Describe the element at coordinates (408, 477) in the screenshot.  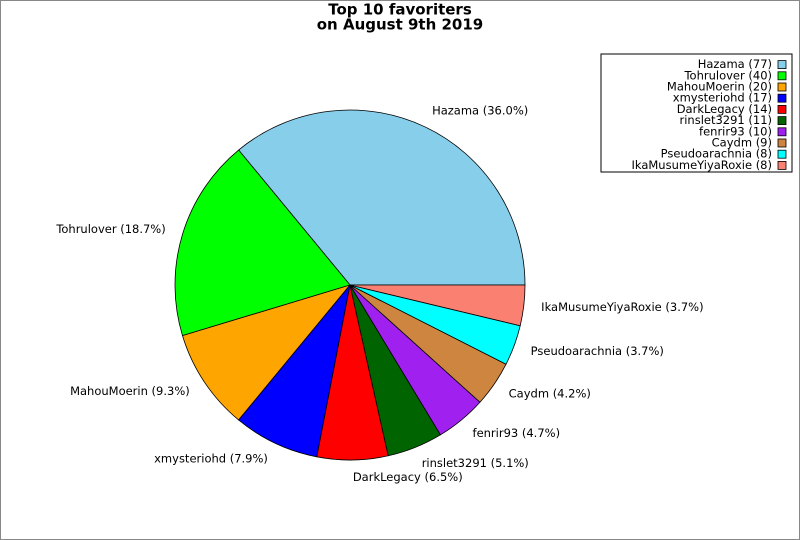
I see `slice-label: DarkLegacy (6.5%)` at that location.